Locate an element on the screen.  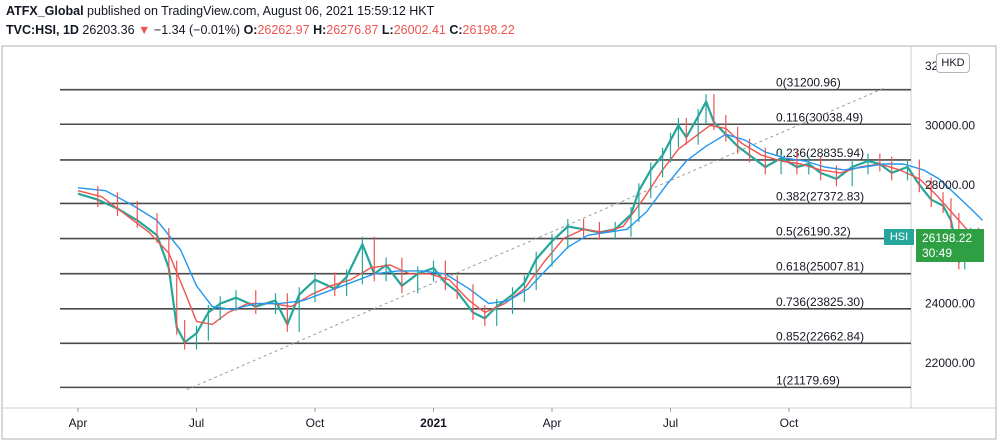
publisher-name: ATFX_Global is located at coordinates (45, 11).